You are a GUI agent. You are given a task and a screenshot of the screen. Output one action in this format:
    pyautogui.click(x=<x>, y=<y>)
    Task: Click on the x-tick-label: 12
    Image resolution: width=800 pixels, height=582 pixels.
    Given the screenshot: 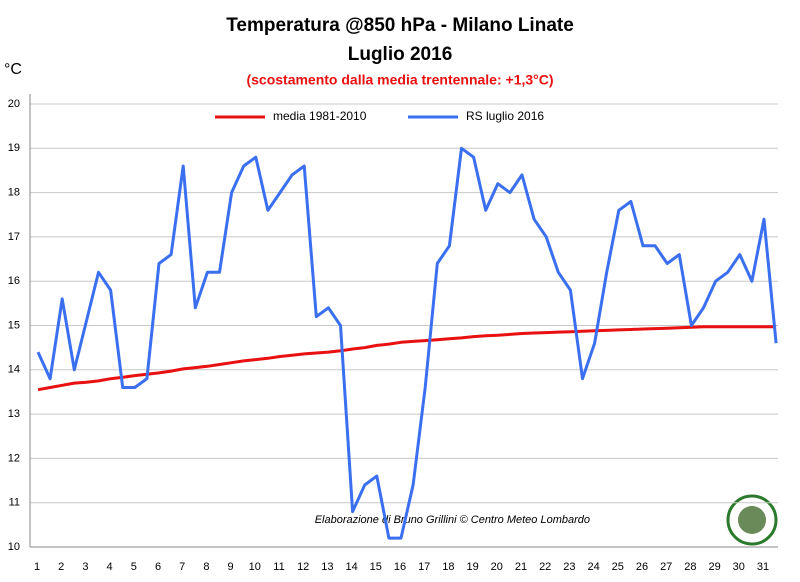 What is the action you would take?
    pyautogui.click(x=303, y=567)
    